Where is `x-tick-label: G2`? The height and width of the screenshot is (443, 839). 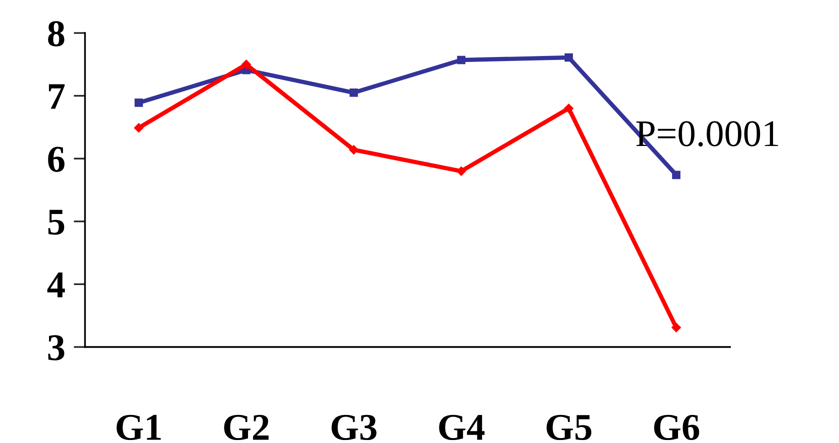
x-tick-label: G2 is located at coordinates (246, 427).